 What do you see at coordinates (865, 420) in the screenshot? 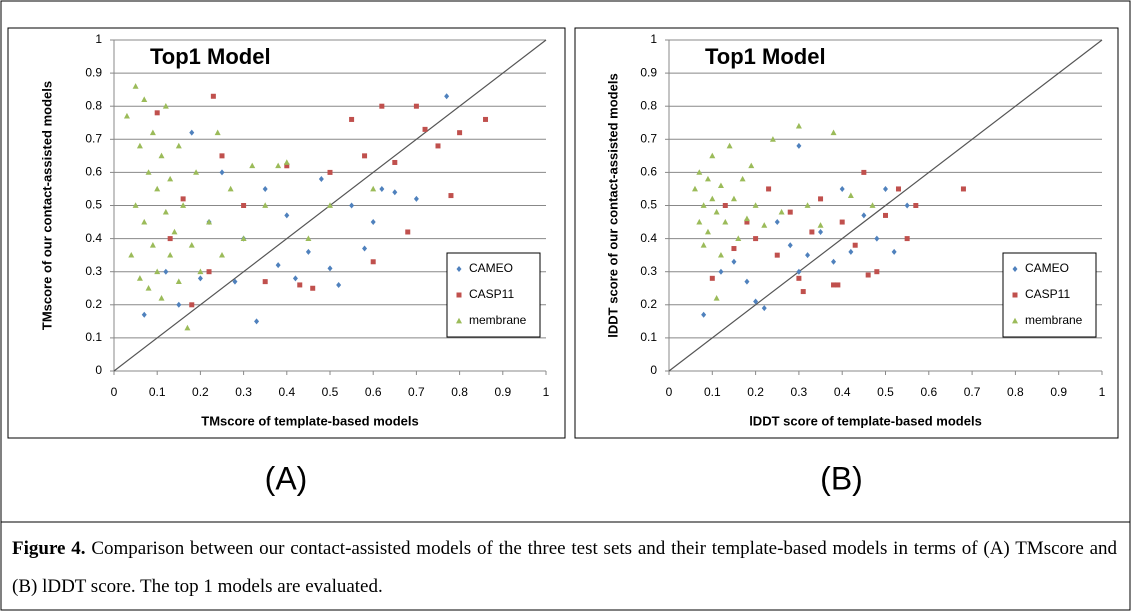
I see `x-axis-label: lDDT score of template-based models` at bounding box center [865, 420].